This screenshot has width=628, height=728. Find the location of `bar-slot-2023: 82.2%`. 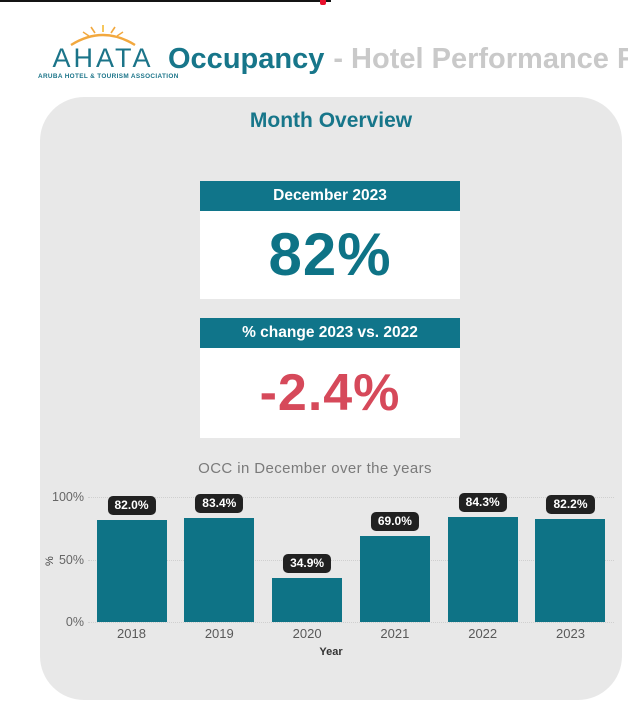

bar-slot-2023: 82.2% is located at coordinates (570, 558).